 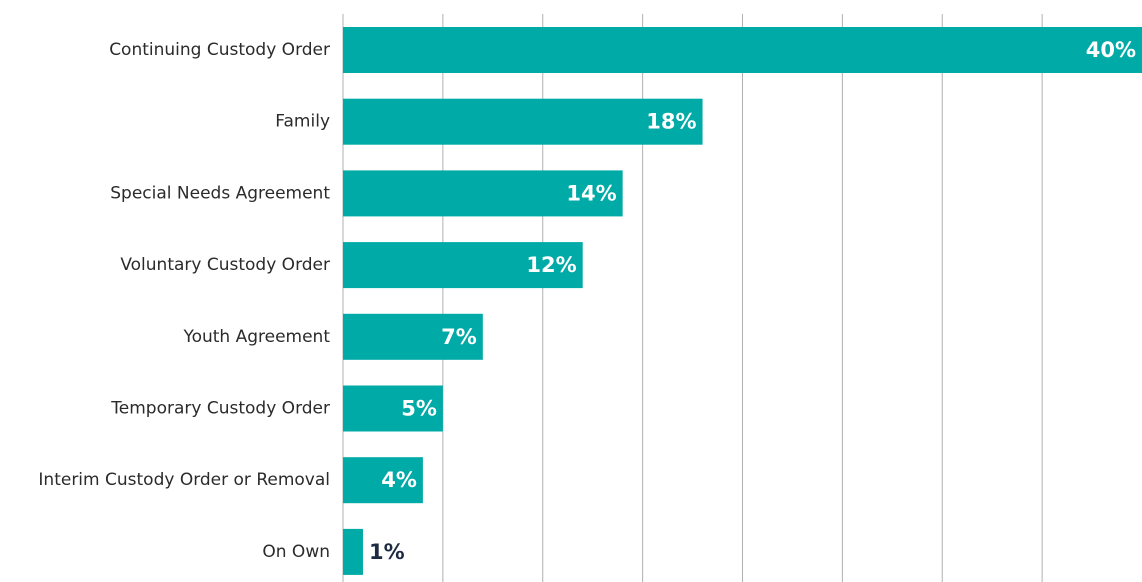 I want to click on value-label: 12%, so click(x=551, y=265).